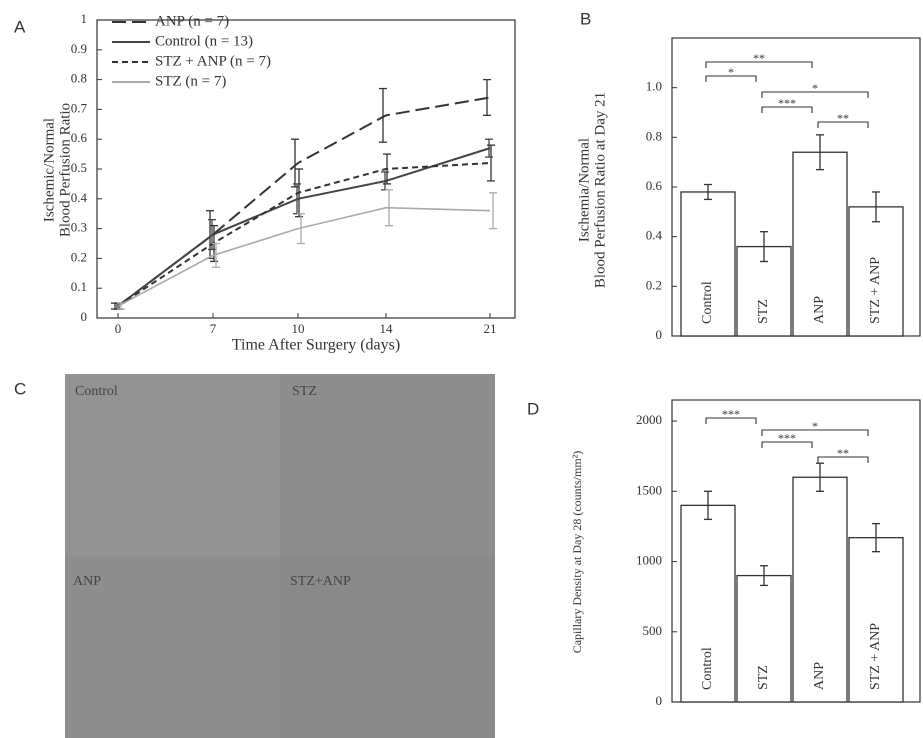 The image size is (923, 738). What do you see at coordinates (533, 408) in the screenshot?
I see `panel-label: D` at bounding box center [533, 408].